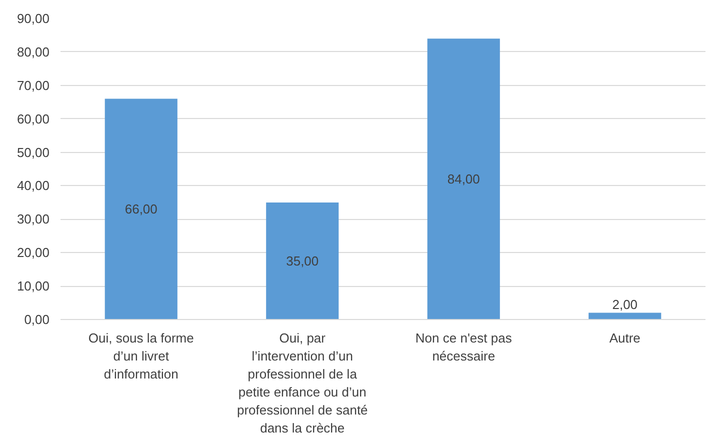 The width and height of the screenshot is (721, 448). What do you see at coordinates (33, 186) in the screenshot?
I see `y-tick-label: 40,00` at bounding box center [33, 186].